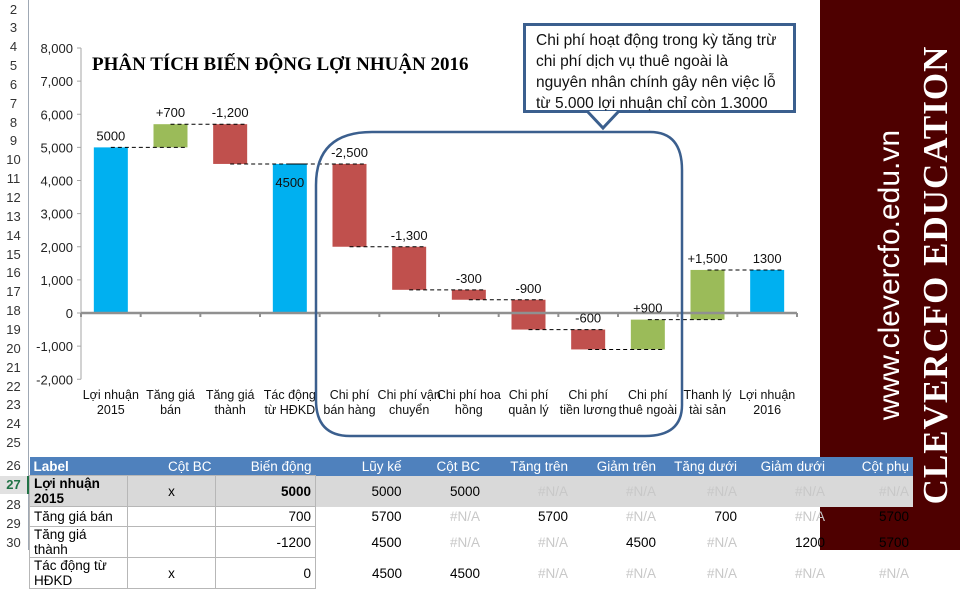 The width and height of the screenshot is (960, 589). What do you see at coordinates (78, 516) in the screenshot?
I see `table-cell: Tăng giá bán` at bounding box center [78, 516].